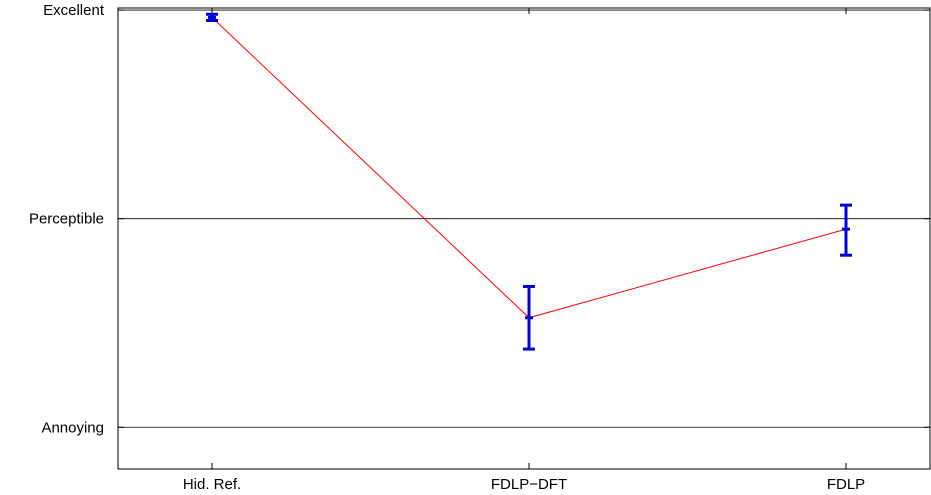 The image size is (931, 495). I want to click on y-tick-label-1: Perceptible, so click(66, 219).